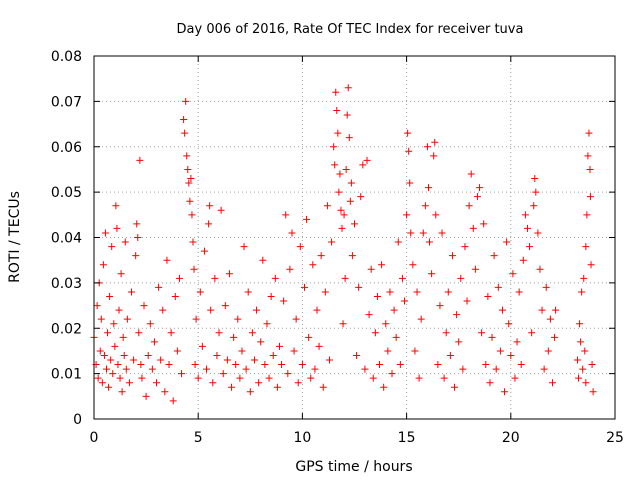 This screenshot has height=485, width=640. What do you see at coordinates (353, 467) in the screenshot?
I see `x-axis-label: GPS time / hours` at bounding box center [353, 467].